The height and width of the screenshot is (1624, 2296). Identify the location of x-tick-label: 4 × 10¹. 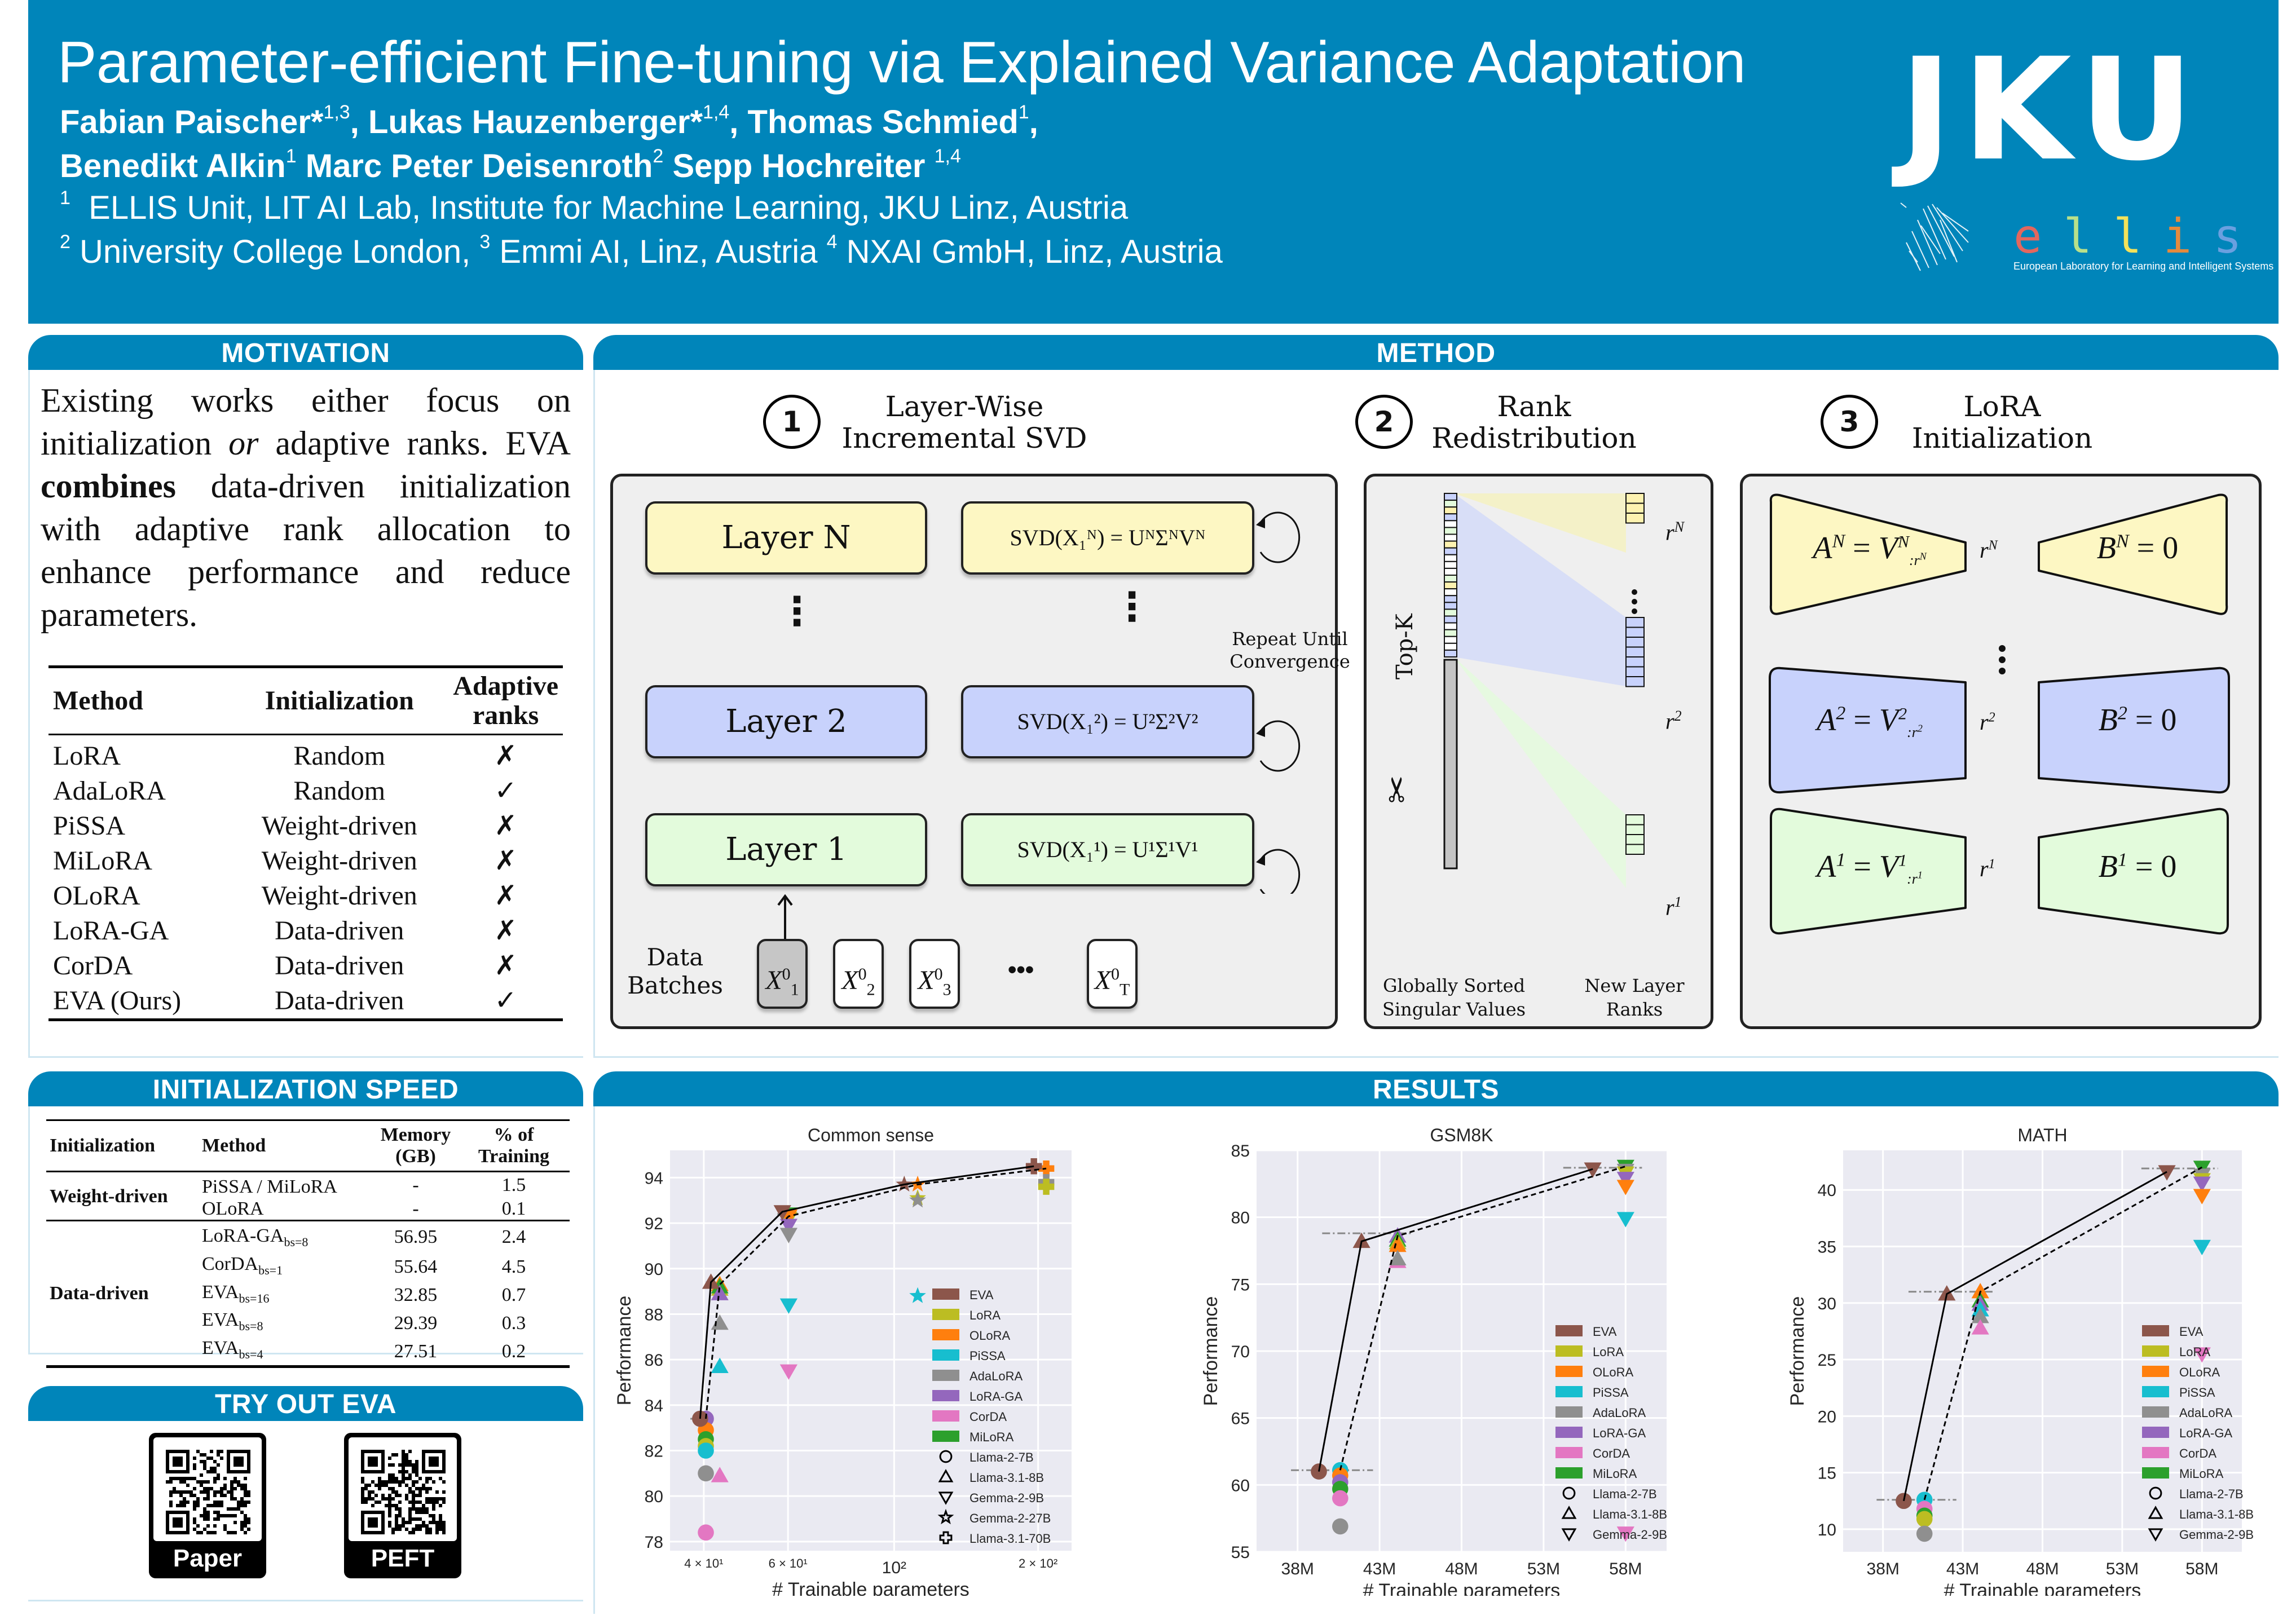
(703, 1563).